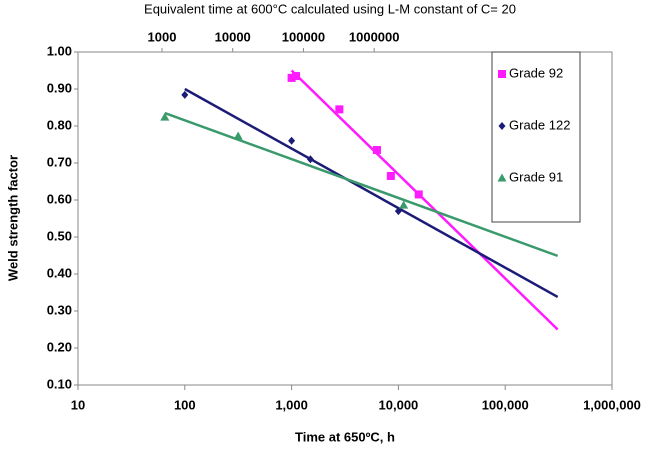  I want to click on y-tick-label: 1.00, so click(59, 50).